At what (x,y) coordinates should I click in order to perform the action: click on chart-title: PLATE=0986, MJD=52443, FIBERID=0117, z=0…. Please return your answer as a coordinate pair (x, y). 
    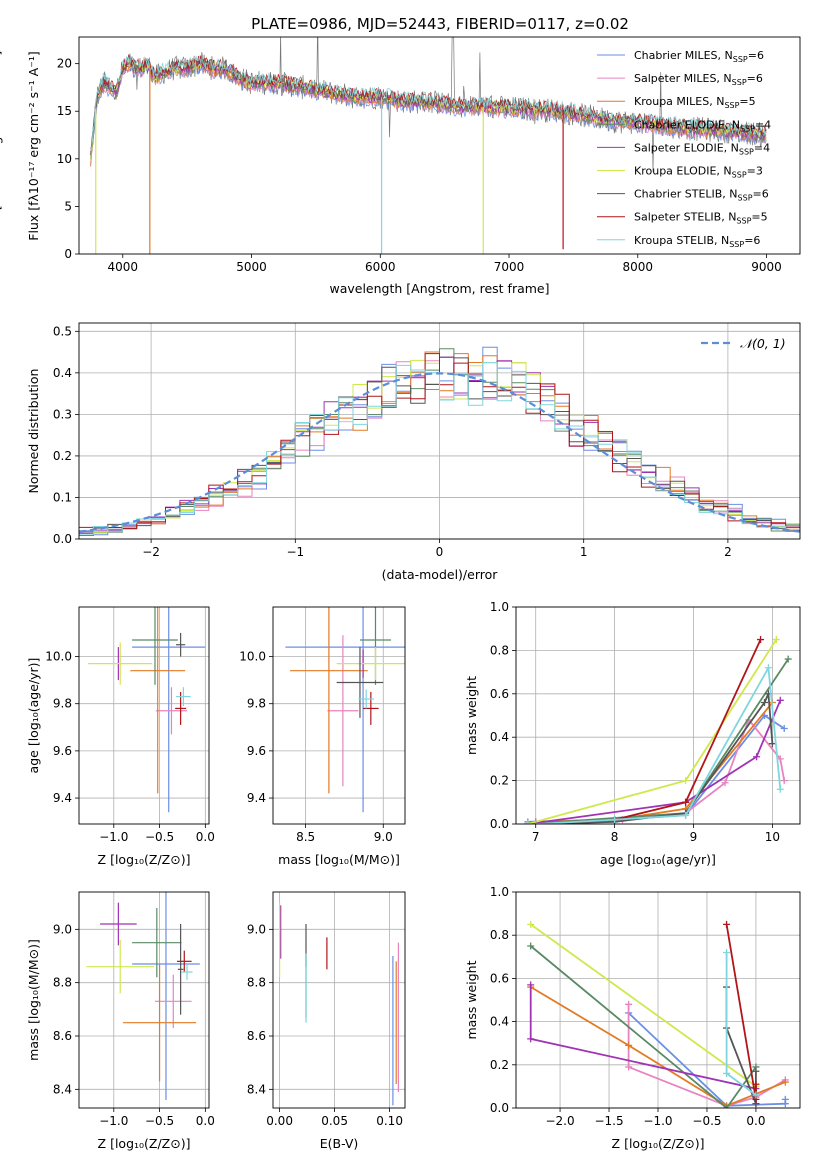
    Looking at the image, I should click on (440, 24).